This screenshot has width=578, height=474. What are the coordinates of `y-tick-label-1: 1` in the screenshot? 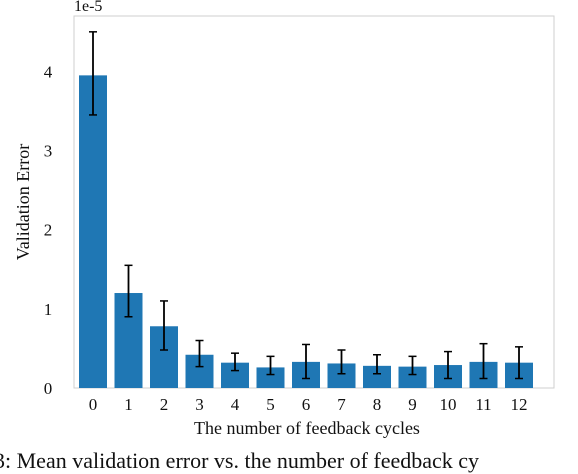 It's located at (48, 309).